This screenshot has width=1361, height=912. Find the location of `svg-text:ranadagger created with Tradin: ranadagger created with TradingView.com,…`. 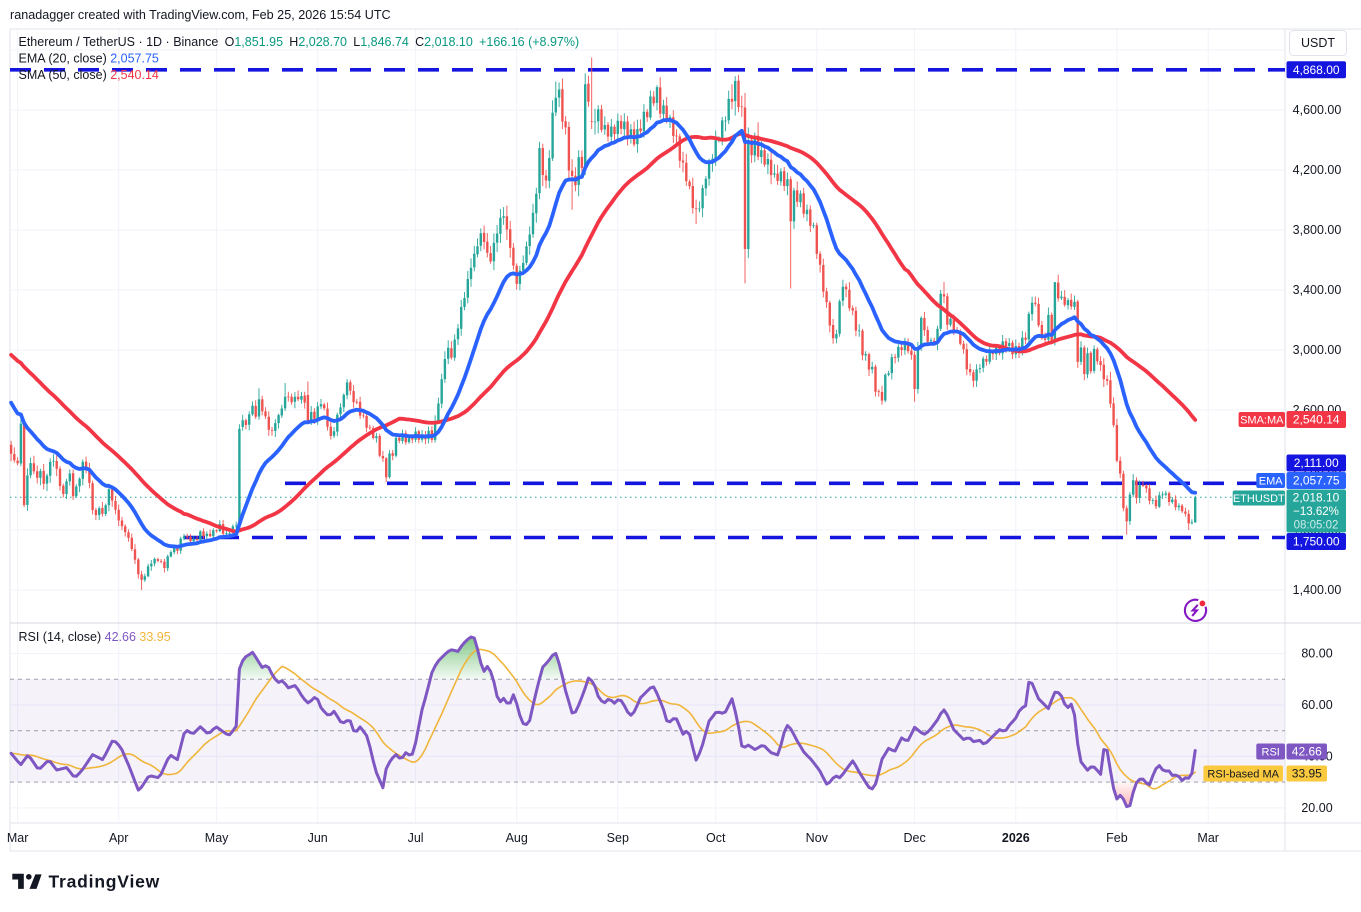

svg-text:ranadagger created with Tradin: ranadagger created with TradingView.com,… is located at coordinates (200, 15).